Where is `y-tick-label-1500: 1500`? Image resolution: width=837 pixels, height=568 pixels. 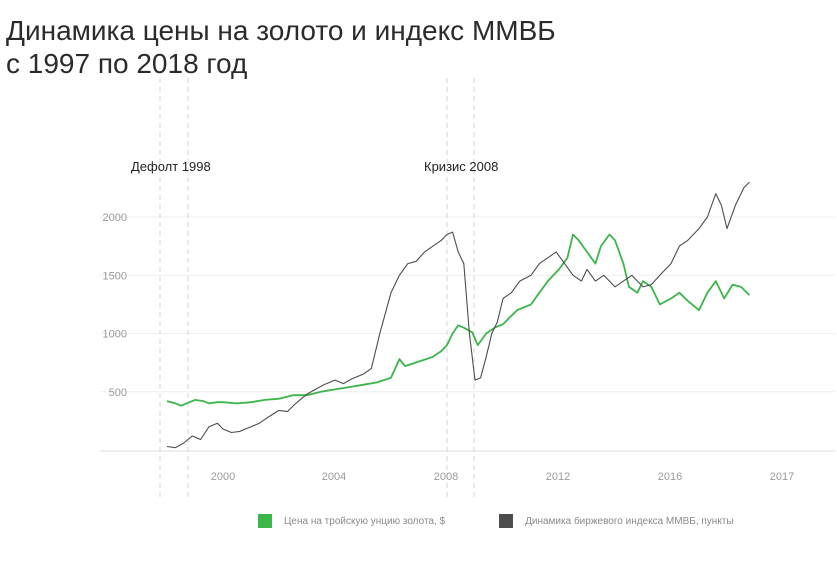
y-tick-label-1500: 1500 is located at coordinates (115, 276).